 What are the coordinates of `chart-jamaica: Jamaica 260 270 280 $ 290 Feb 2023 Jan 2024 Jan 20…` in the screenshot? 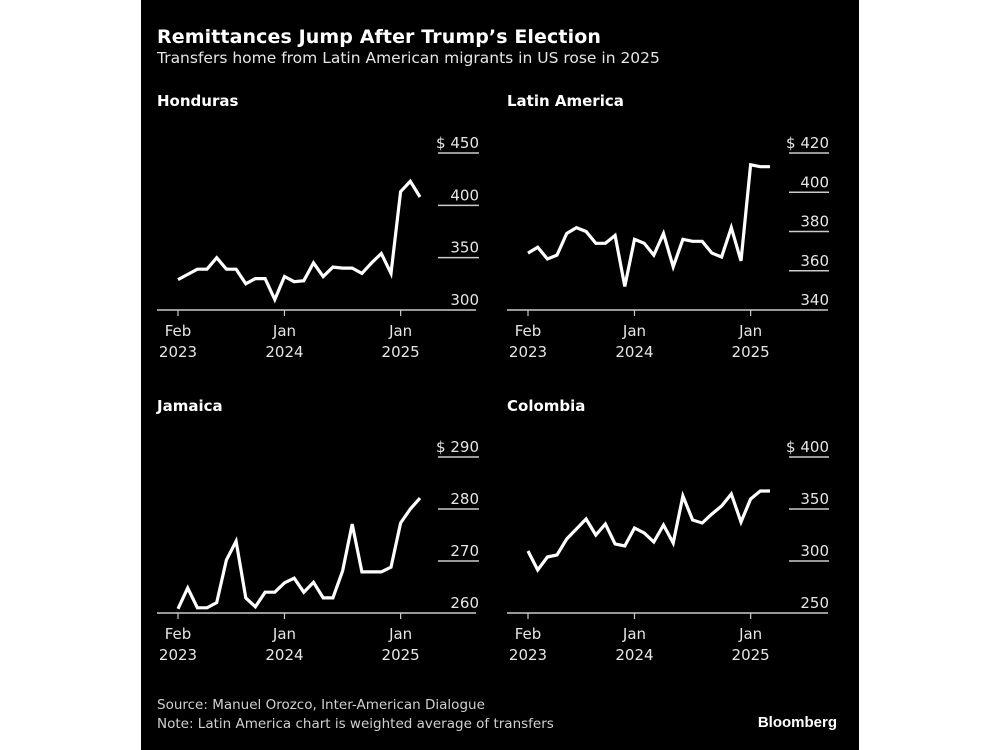 It's located at (317, 530).